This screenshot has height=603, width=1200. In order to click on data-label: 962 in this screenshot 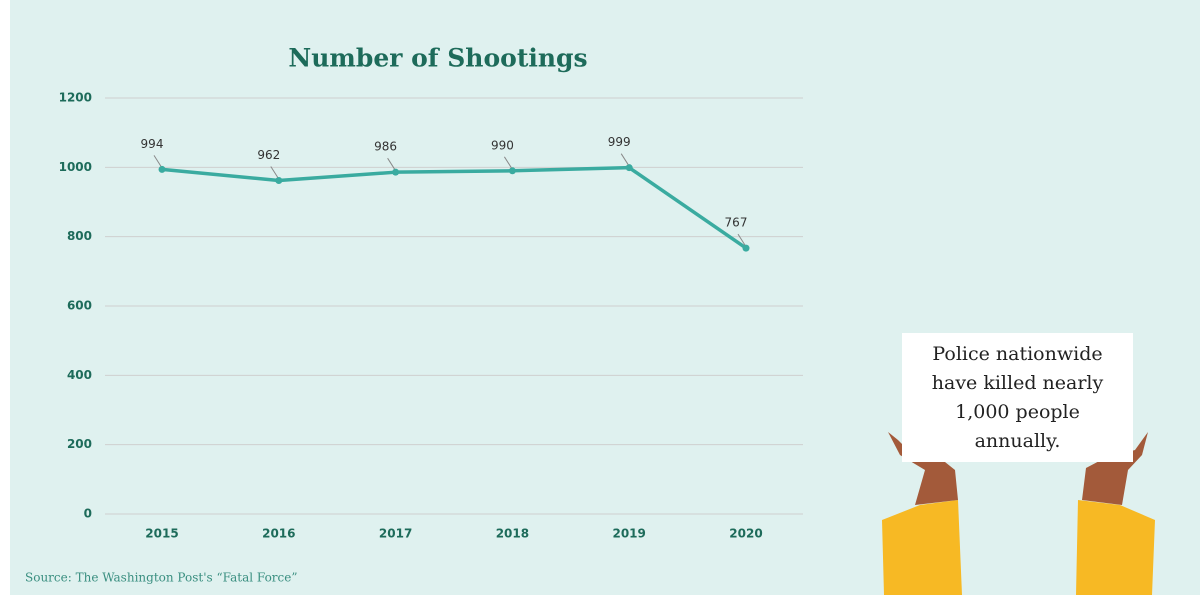, I will do `click(268, 155)`.